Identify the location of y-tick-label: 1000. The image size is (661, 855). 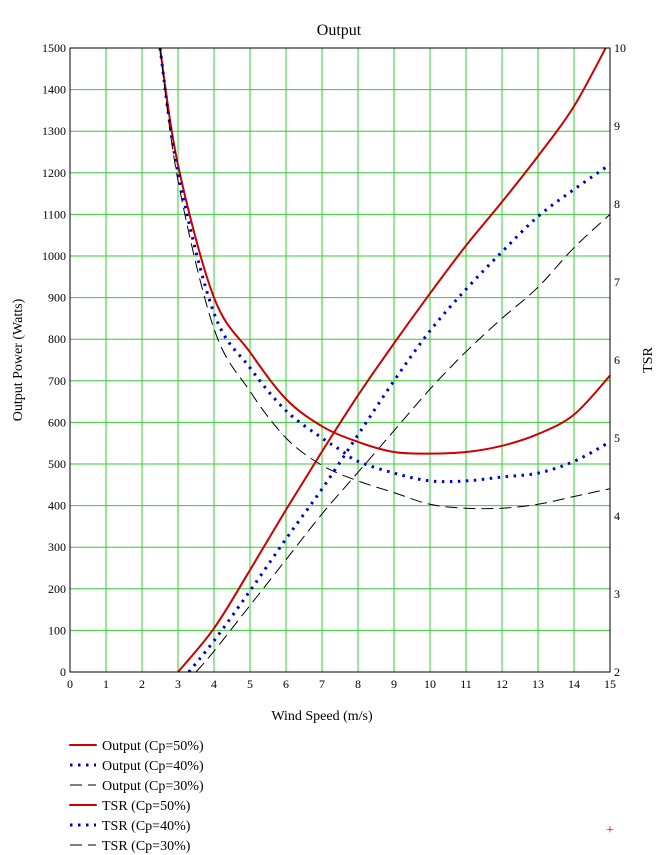
(54, 256).